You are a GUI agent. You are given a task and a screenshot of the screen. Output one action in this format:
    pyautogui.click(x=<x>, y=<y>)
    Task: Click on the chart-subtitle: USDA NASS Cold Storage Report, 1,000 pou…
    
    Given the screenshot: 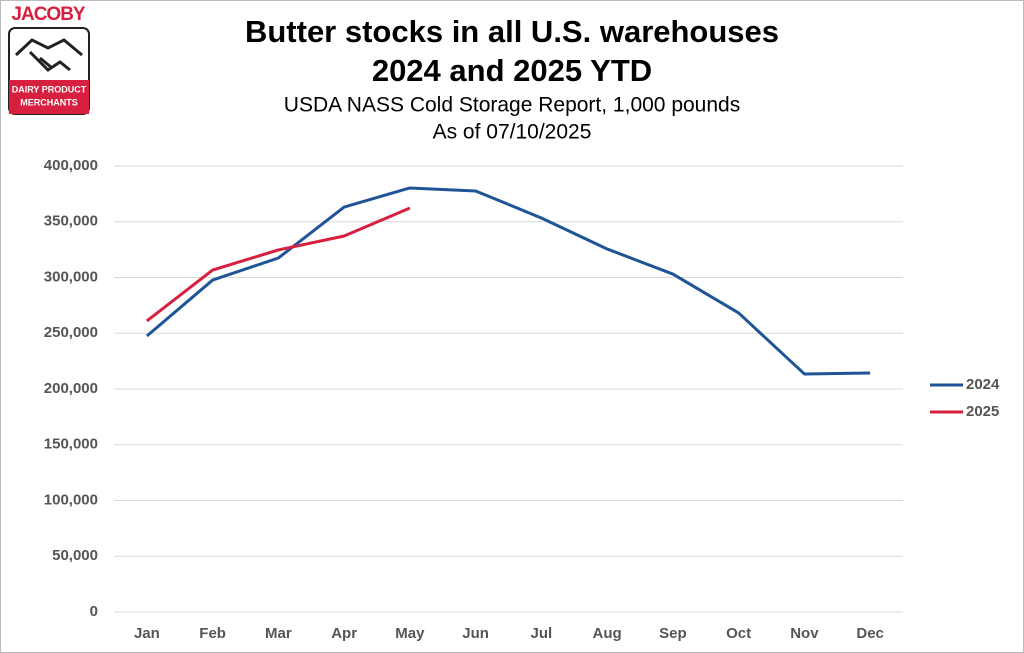 What is the action you would take?
    pyautogui.click(x=512, y=105)
    